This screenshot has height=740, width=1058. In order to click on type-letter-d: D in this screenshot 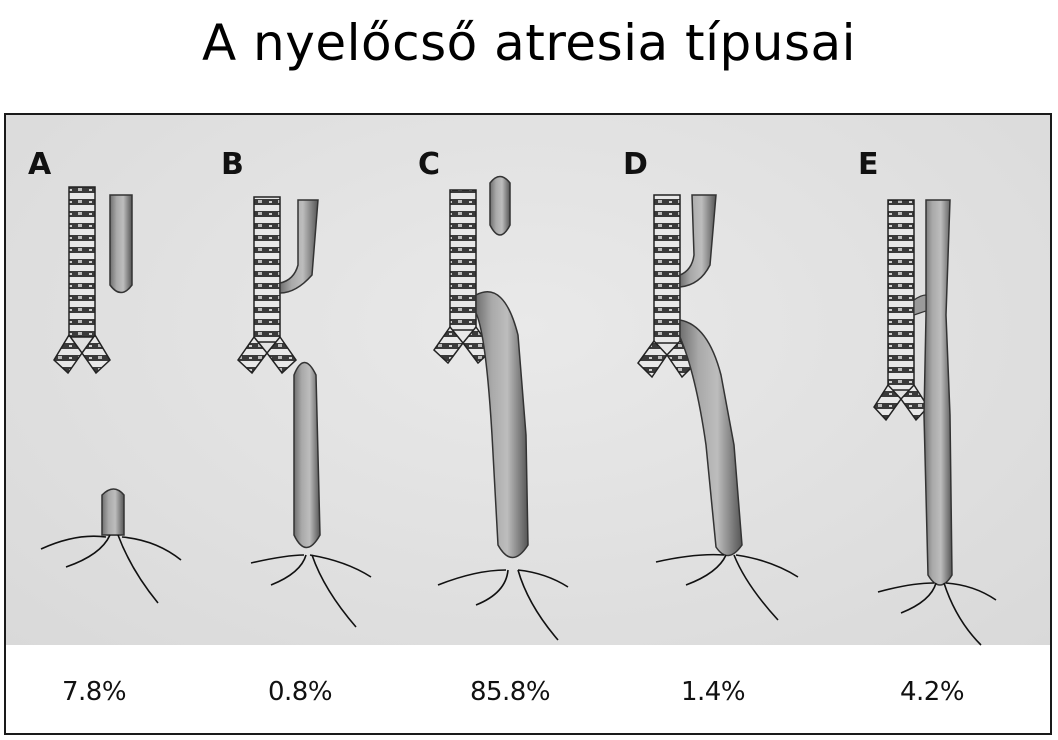, I will do `click(635, 164)`.